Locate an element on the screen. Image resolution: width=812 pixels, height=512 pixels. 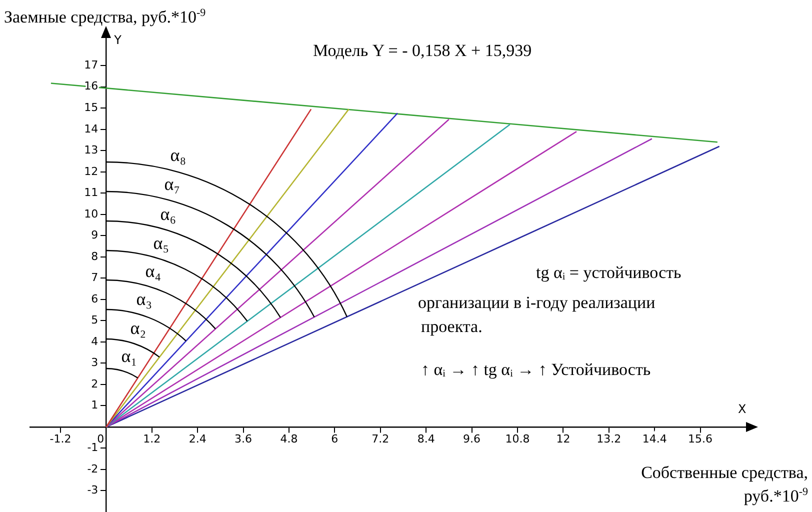
y-tick-label: 5 is located at coordinates (94, 320).